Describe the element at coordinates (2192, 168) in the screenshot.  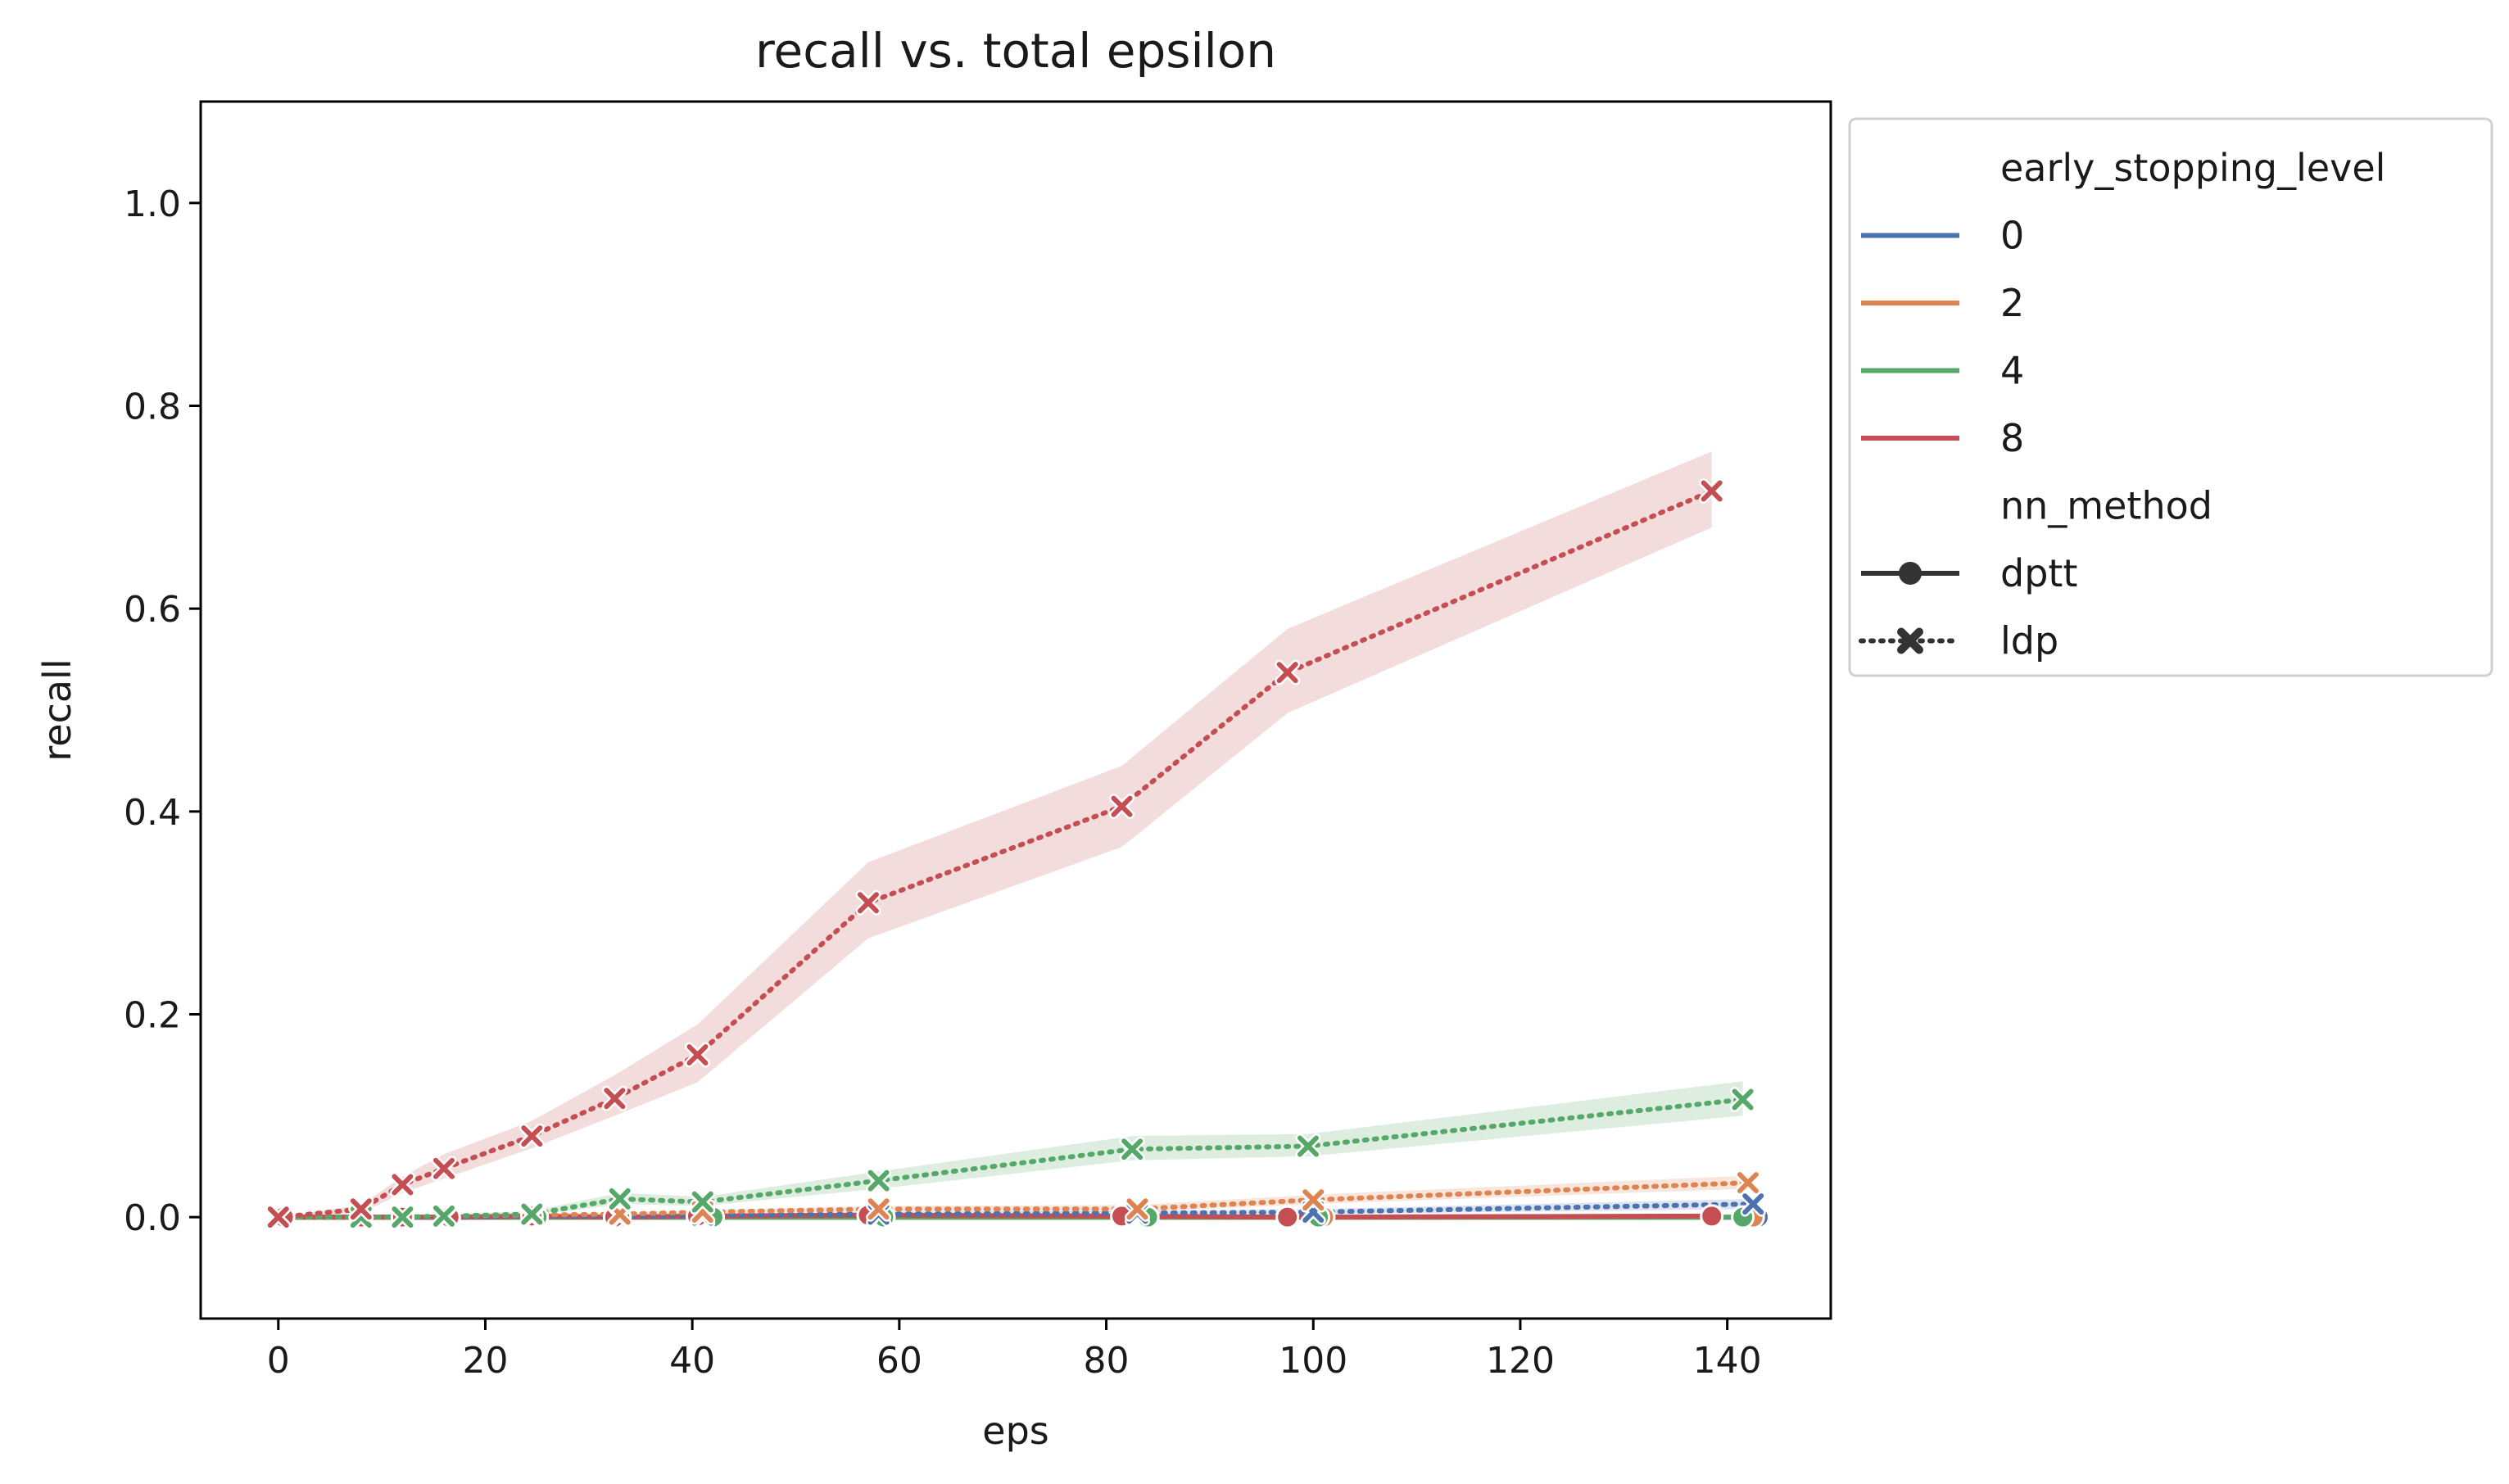
I see `legend-title-hue: early_stopping_level` at that location.